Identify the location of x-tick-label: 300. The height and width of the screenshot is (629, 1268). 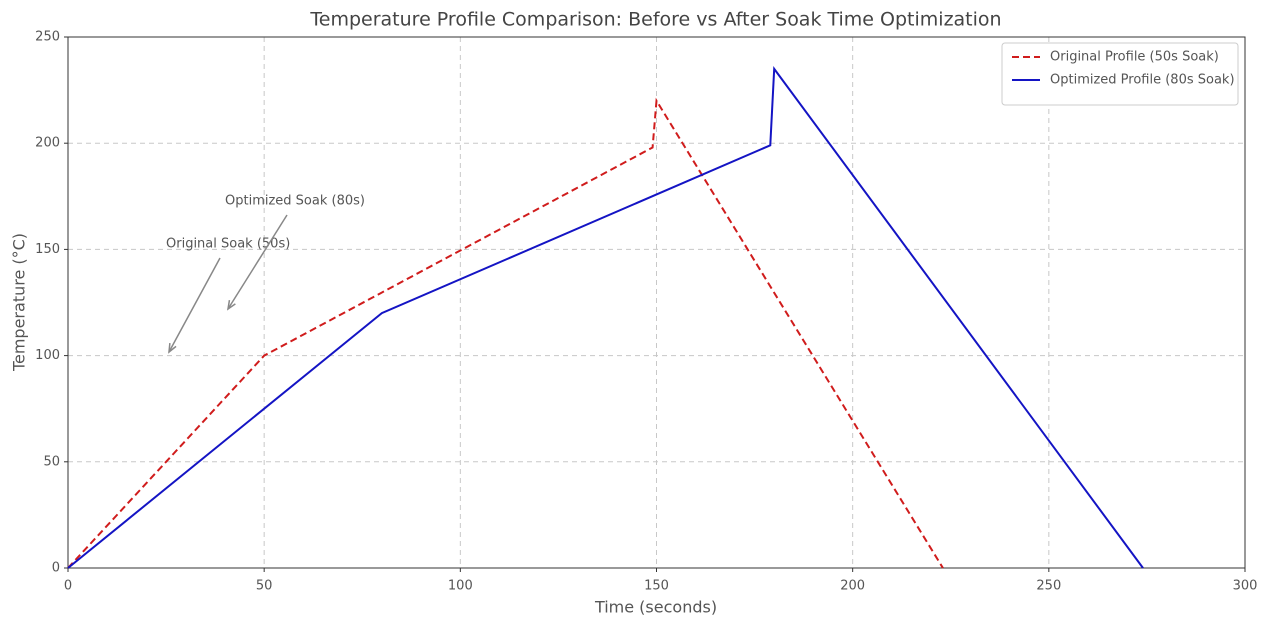
(1245, 586).